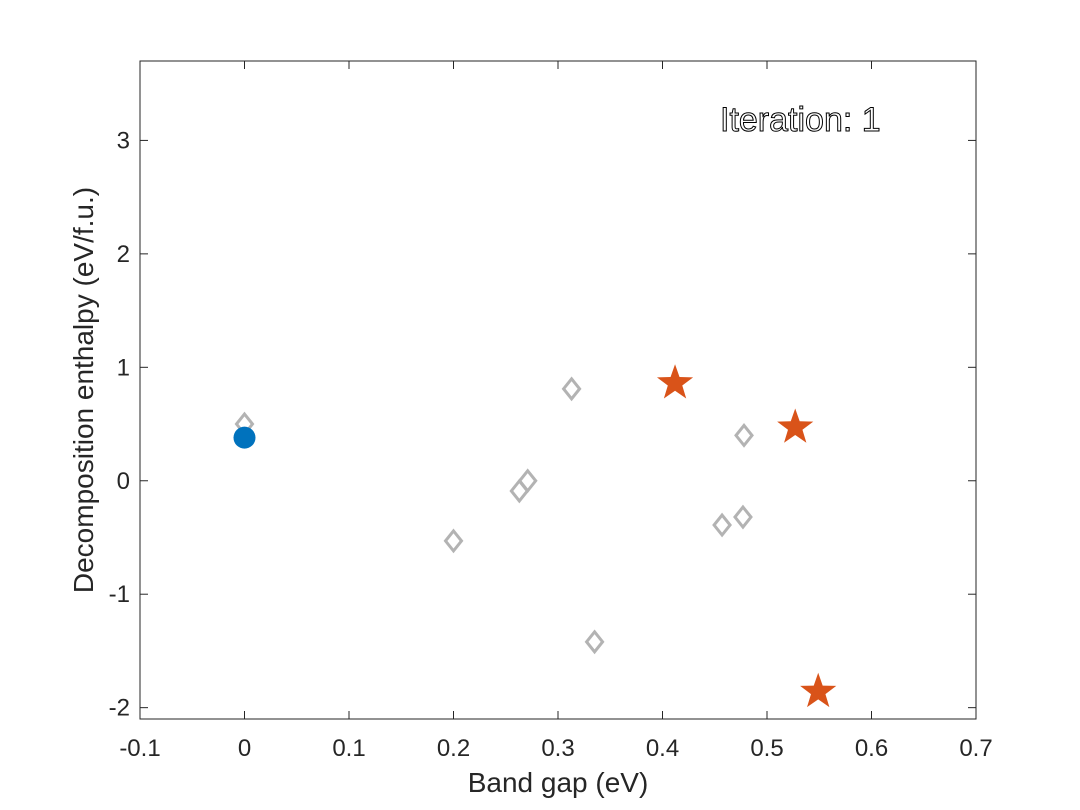  What do you see at coordinates (800, 120) in the screenshot?
I see `iteration-annotation: Iteration: 1` at bounding box center [800, 120].